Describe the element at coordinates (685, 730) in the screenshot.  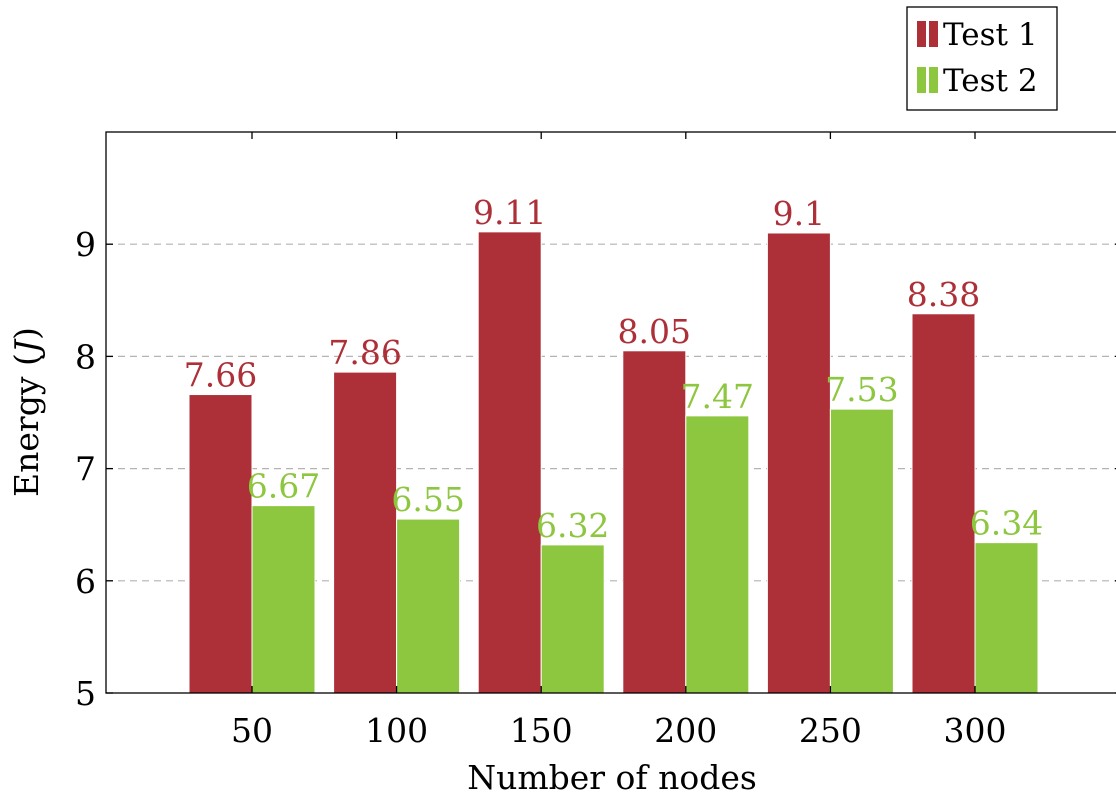
I see `x-tick-label: 200` at that location.